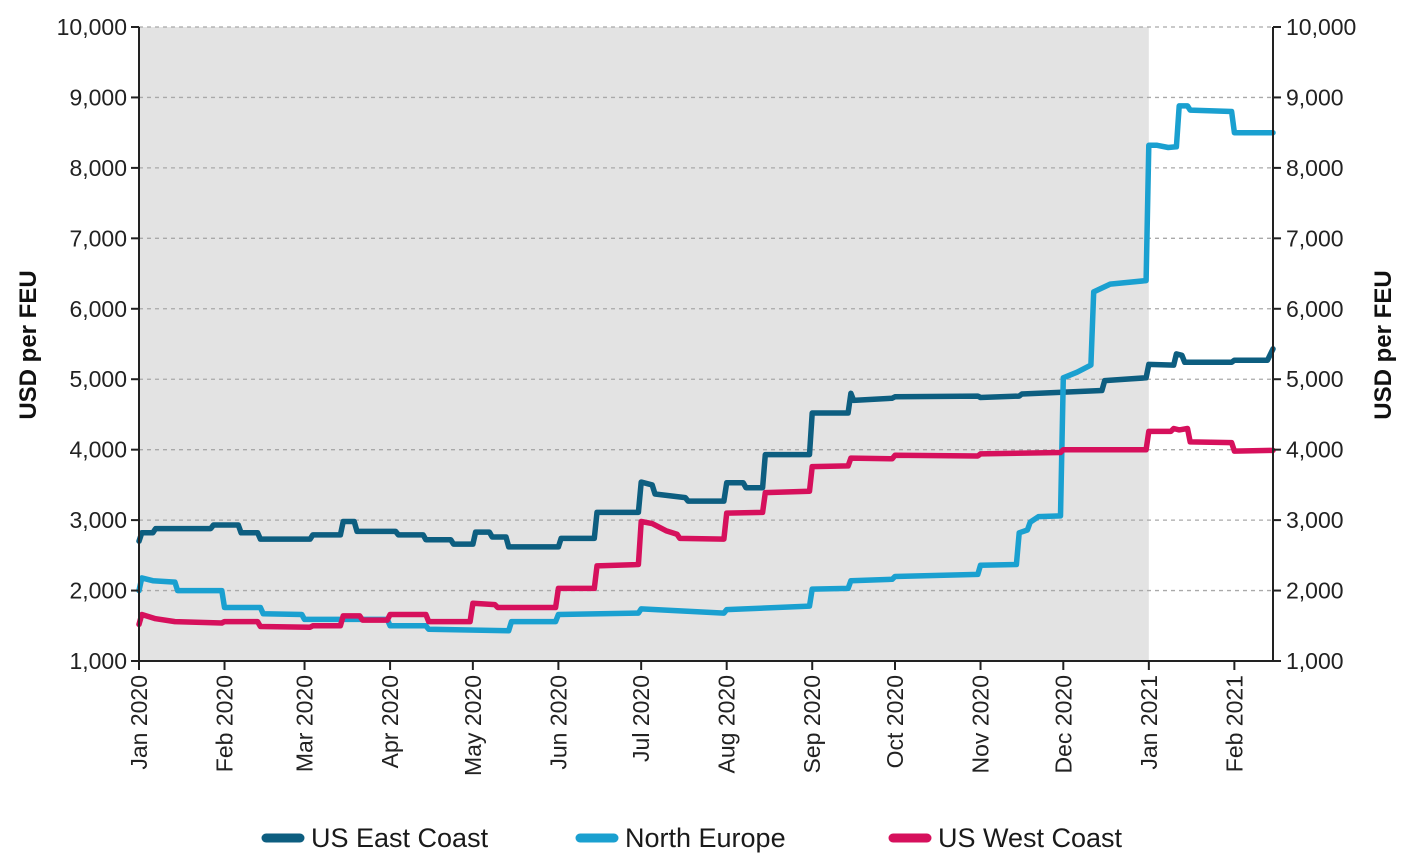 This screenshot has width=1403, height=854. Describe the element at coordinates (981, 724) in the screenshot. I see `x-tick-label: Nov 2020` at that location.